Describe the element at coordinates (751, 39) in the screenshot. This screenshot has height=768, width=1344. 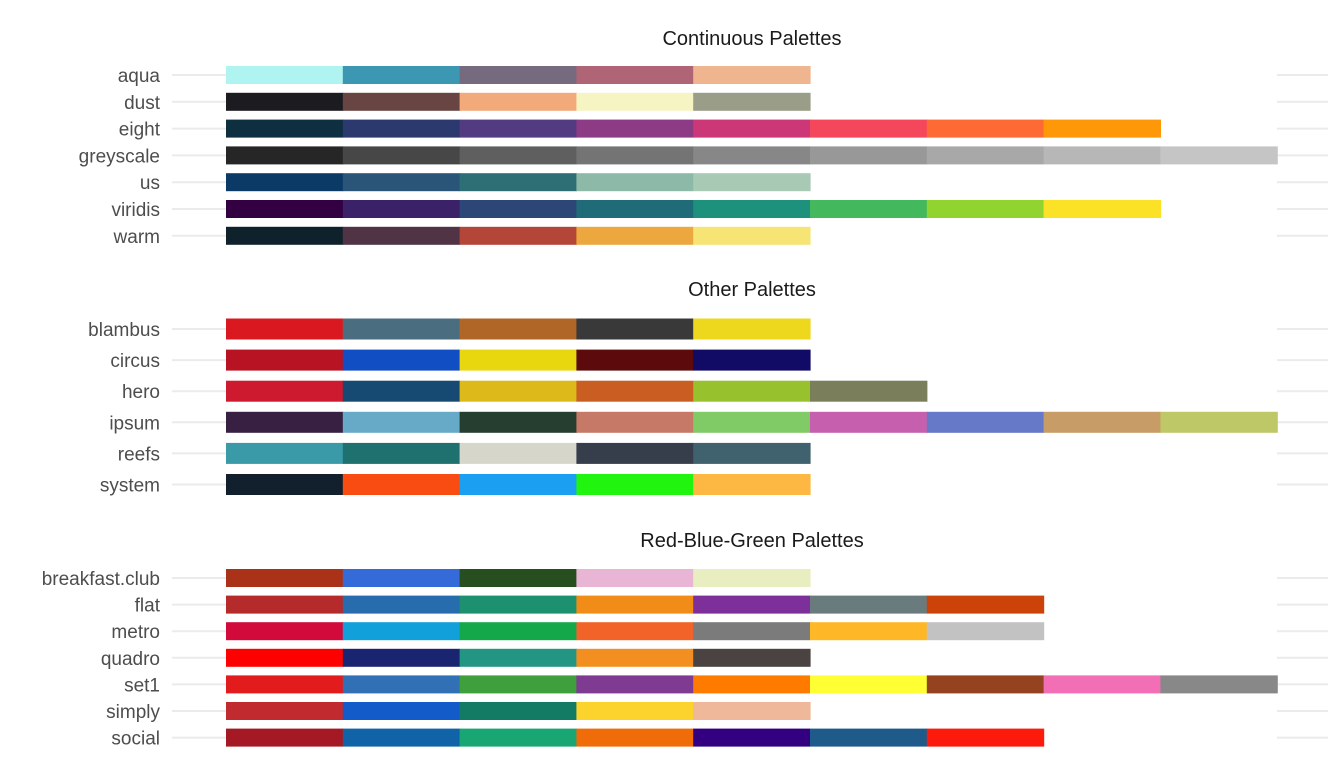
I see `panel-title: Continuous Palettes` at that location.